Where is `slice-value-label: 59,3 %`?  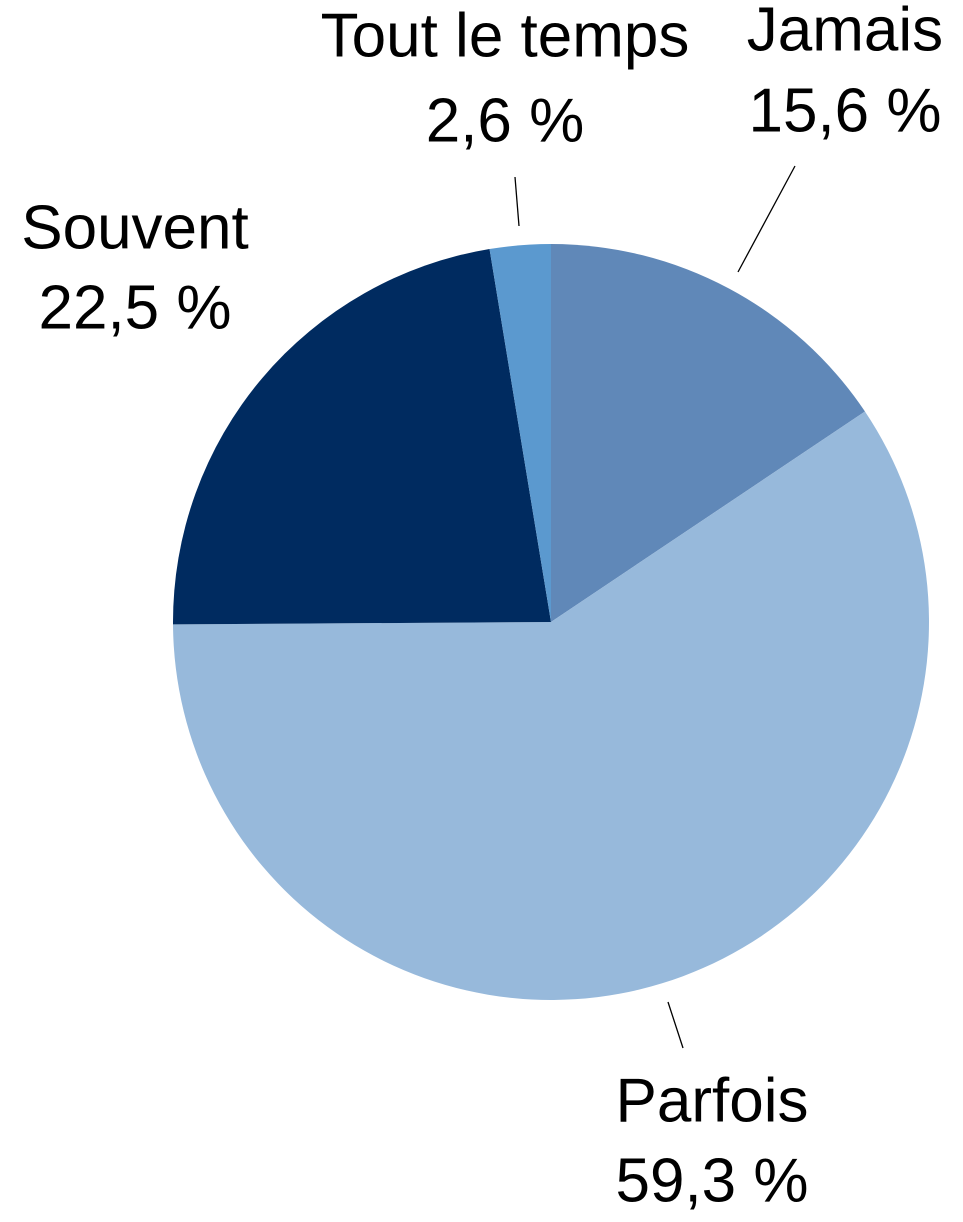
slice-value-label: 59,3 % is located at coordinates (711, 1180).